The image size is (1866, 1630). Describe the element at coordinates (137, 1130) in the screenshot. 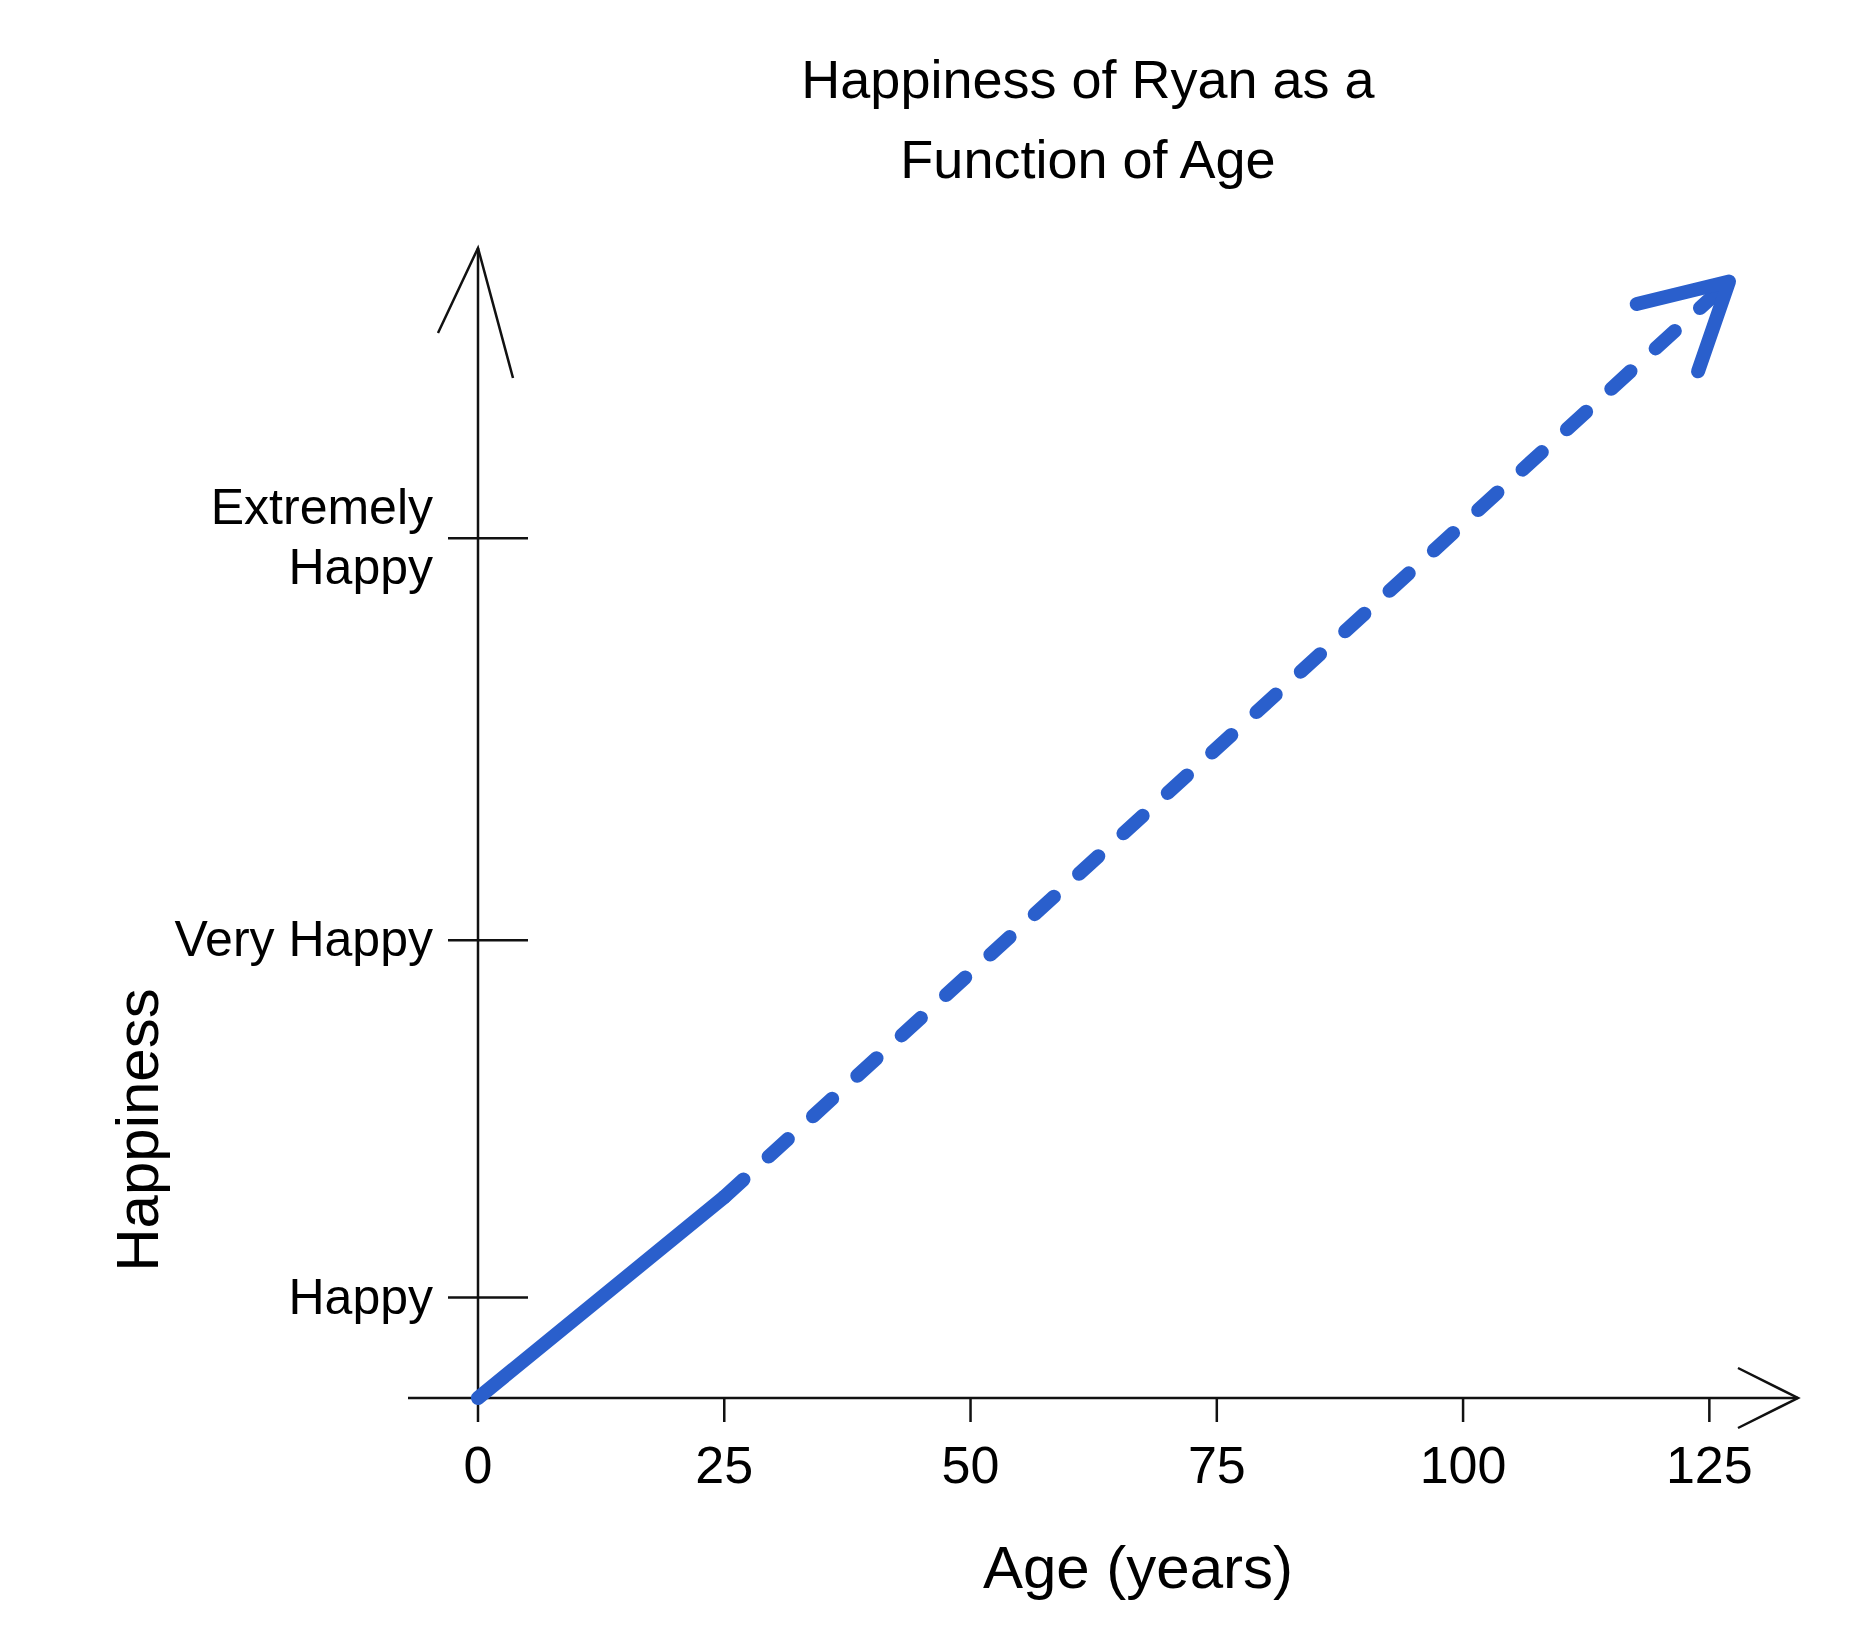

I see `y-axis-title: Happiness` at that location.